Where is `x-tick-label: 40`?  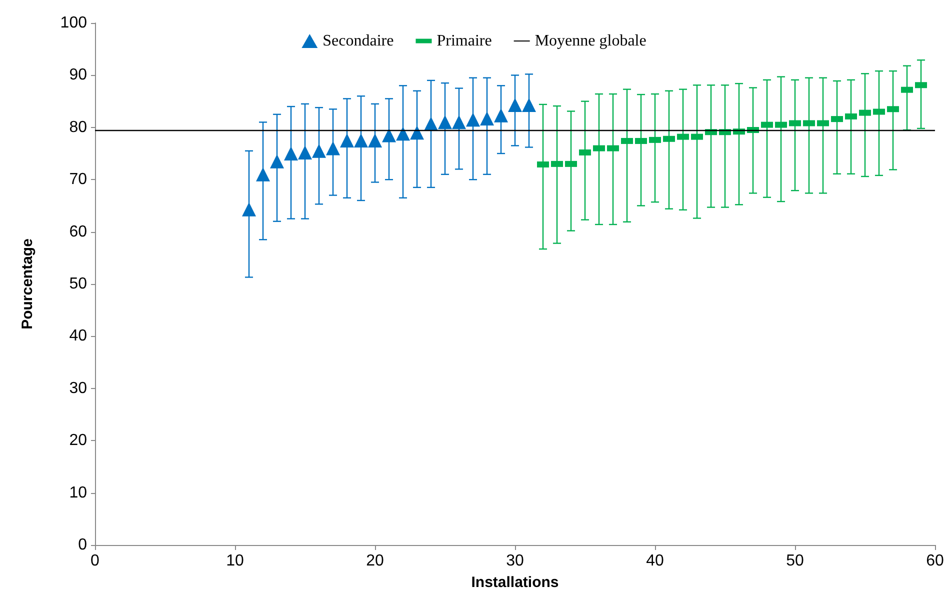 x-tick-label: 40 is located at coordinates (655, 561).